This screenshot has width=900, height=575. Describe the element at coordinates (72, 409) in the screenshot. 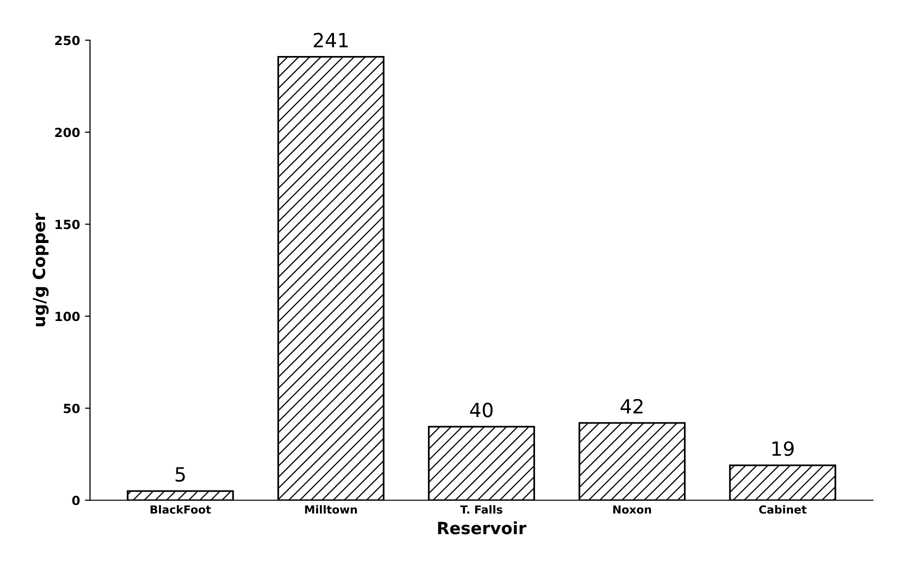

I see `y-tick-label: 50` at that location.